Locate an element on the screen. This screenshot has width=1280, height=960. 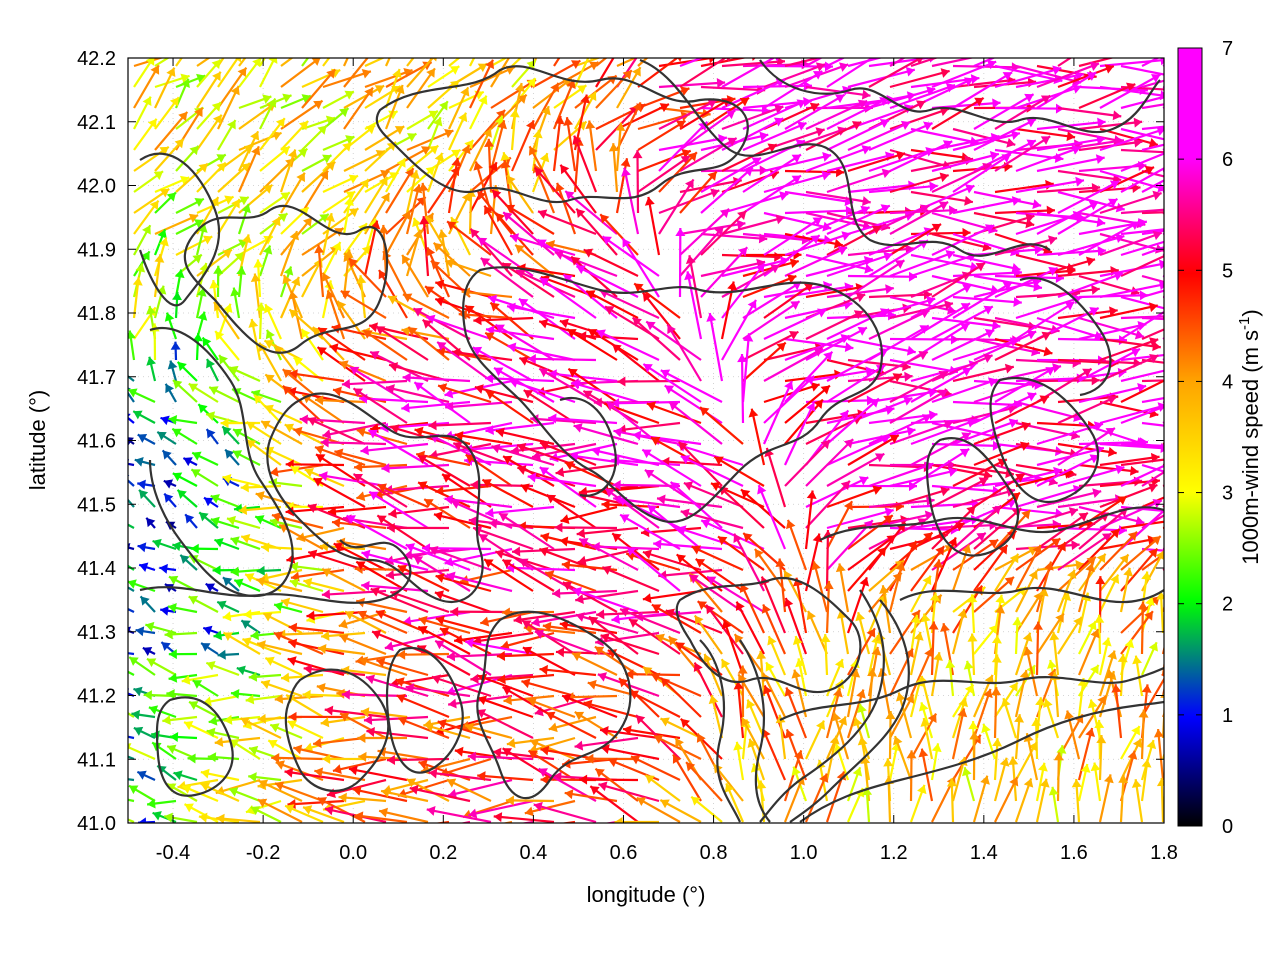
colorbar: 0 1 2 3 4 5 6 7 1000m-wind speed (m s-1) is located at coordinates (1220, 438).